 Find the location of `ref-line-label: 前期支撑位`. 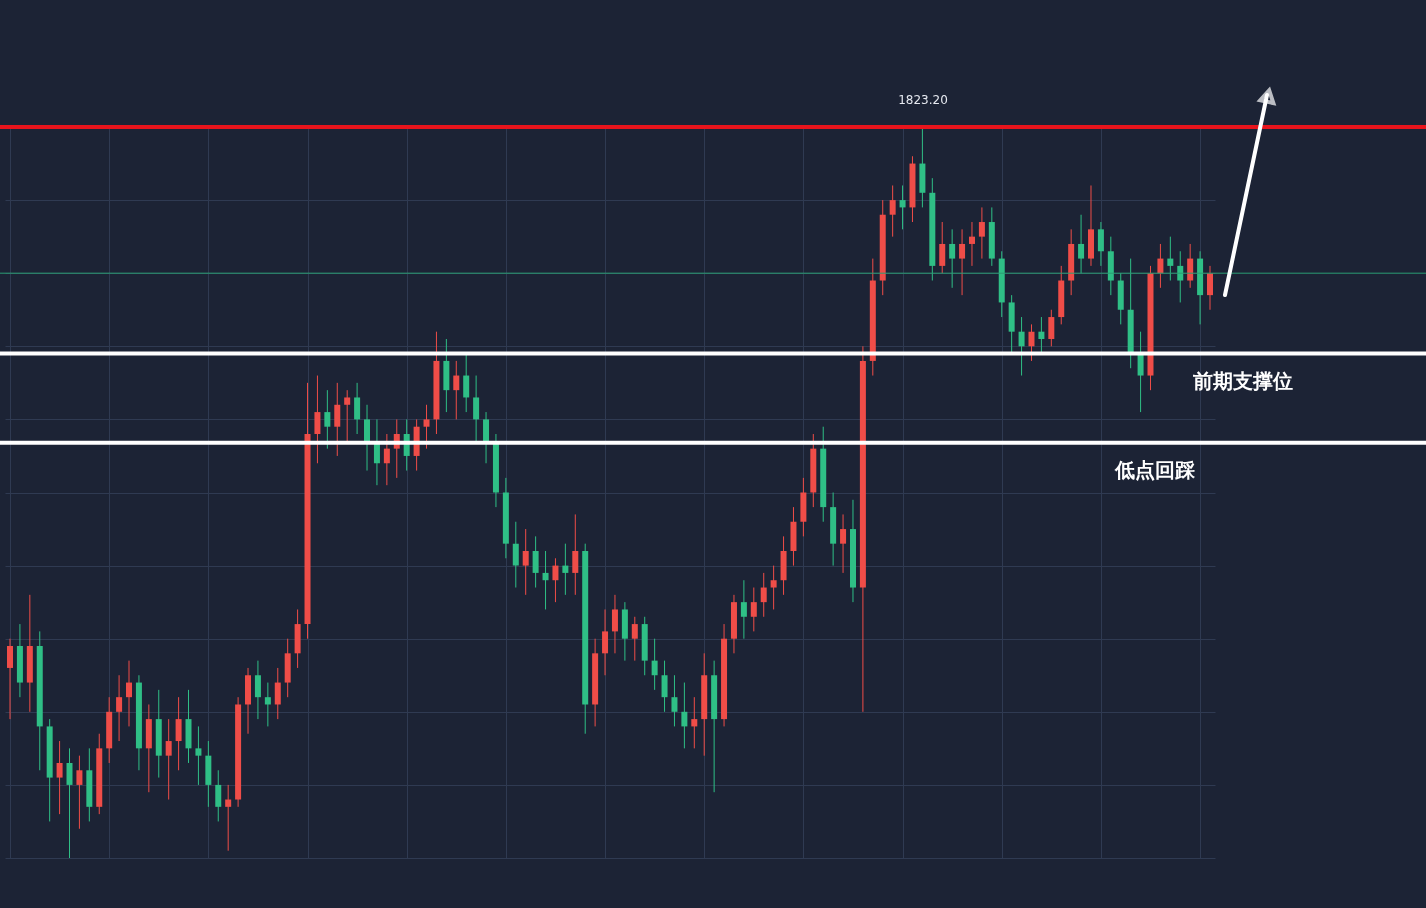

ref-line-label: 前期支撑位 is located at coordinates (1242, 380).